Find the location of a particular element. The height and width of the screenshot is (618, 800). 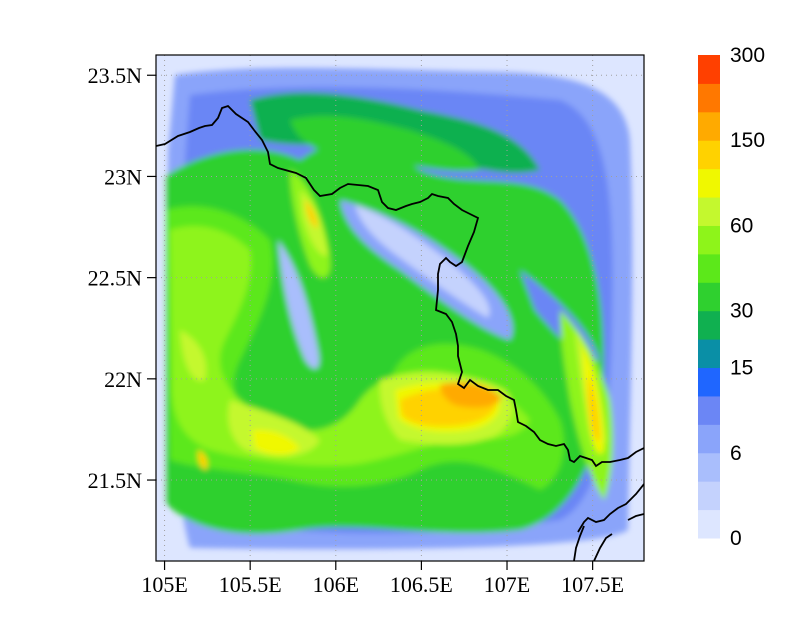

coastline-south is located at coordinates (579, 543).